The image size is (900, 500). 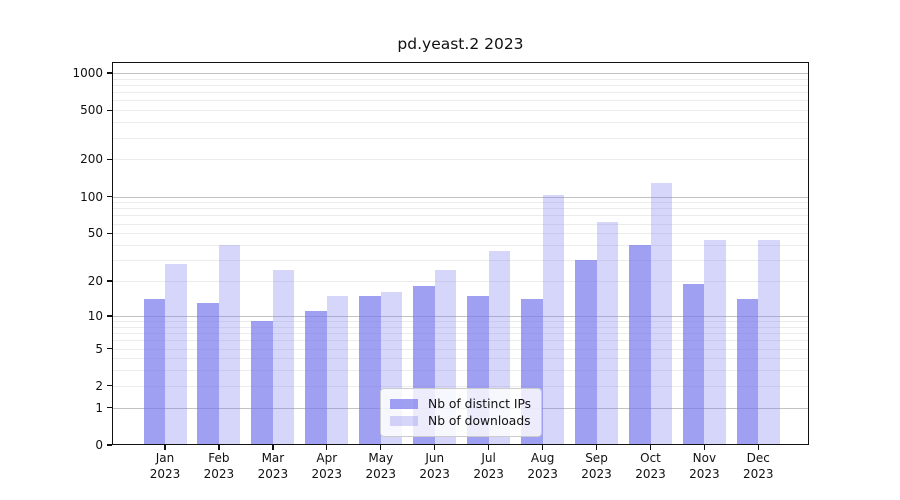 I want to click on x-tick-label: Apr 2023, so click(x=327, y=466).